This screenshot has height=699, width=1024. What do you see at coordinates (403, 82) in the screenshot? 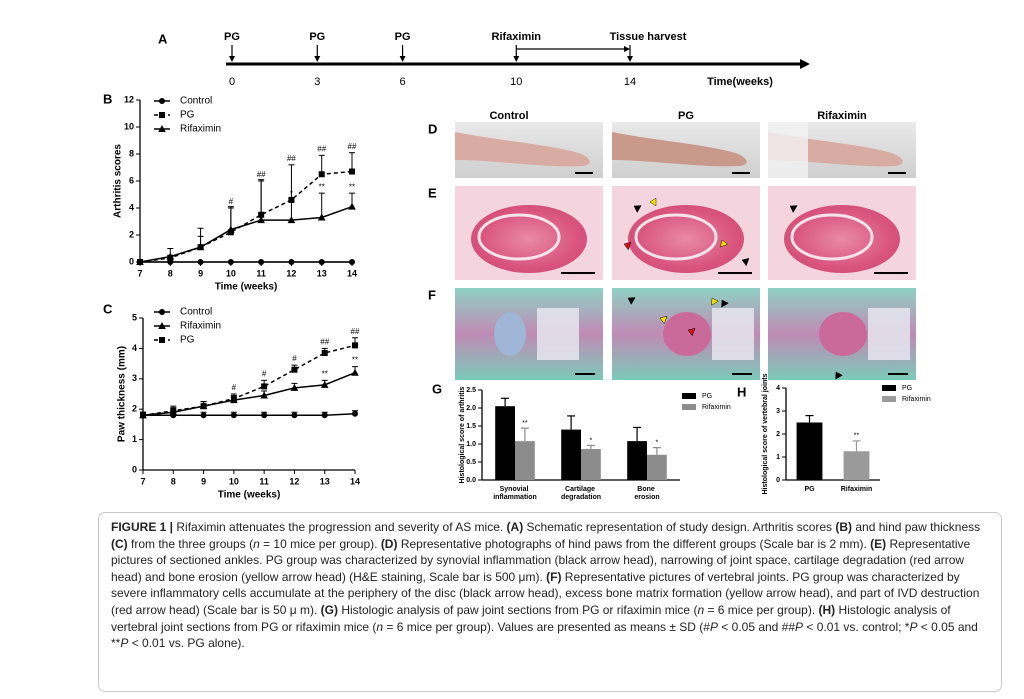
I see `timeline-tick-label: 6` at bounding box center [403, 82].